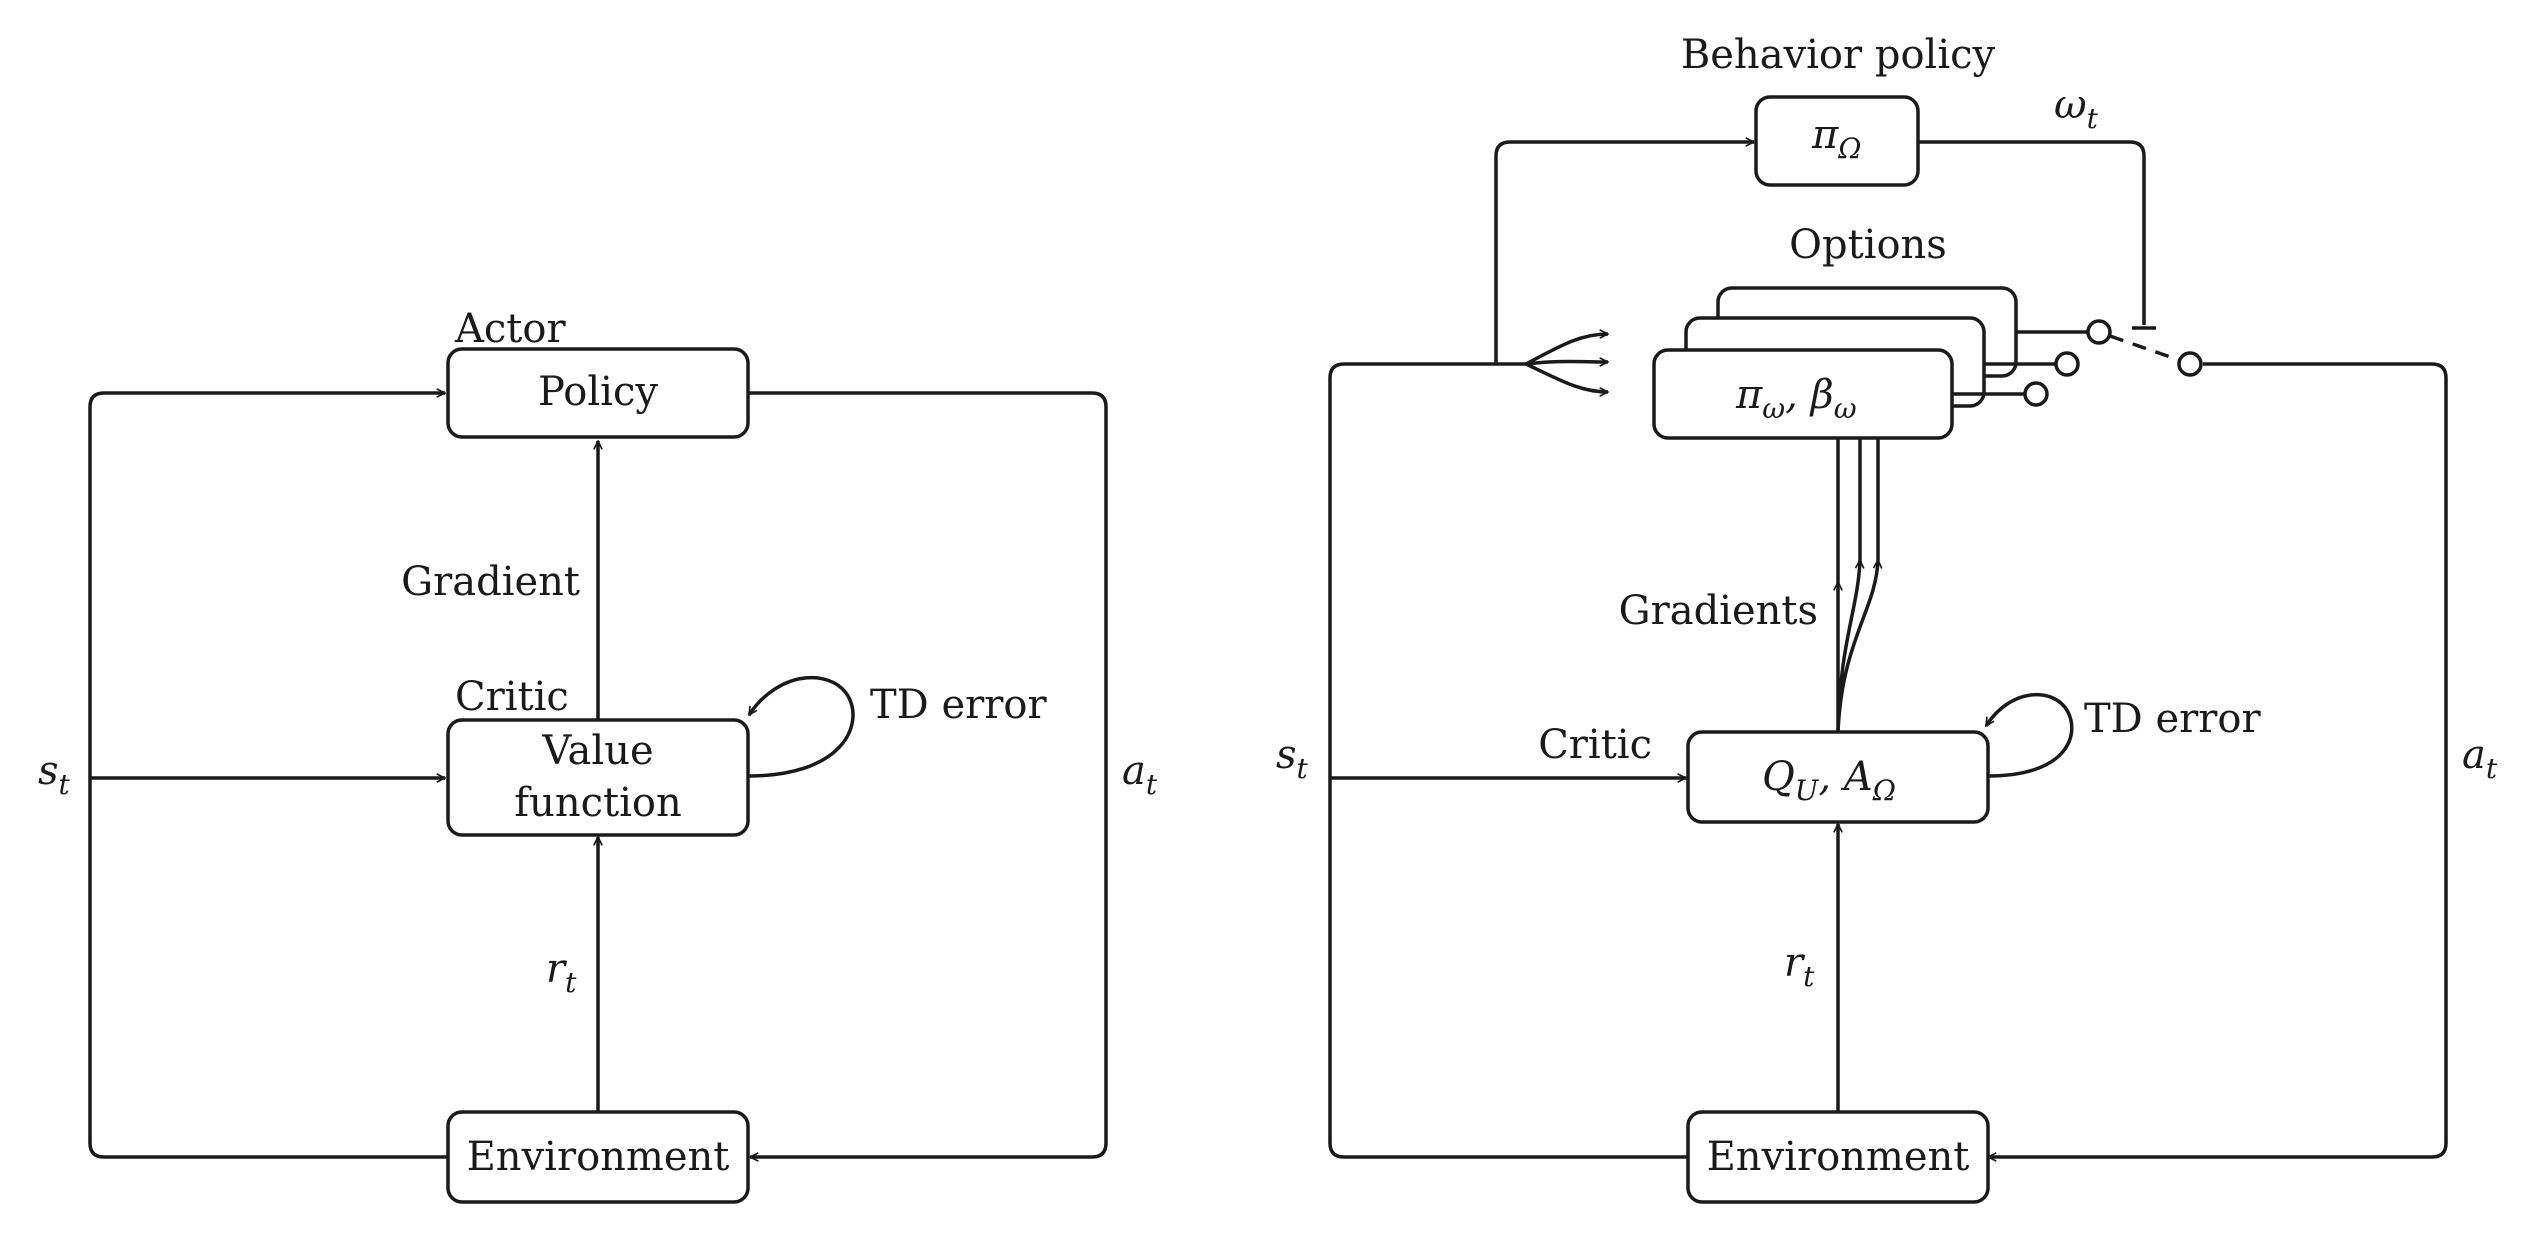 The height and width of the screenshot is (1256, 2526). Describe the element at coordinates (1566, 377) in the screenshot. I see `right-option-fan-bot` at that location.